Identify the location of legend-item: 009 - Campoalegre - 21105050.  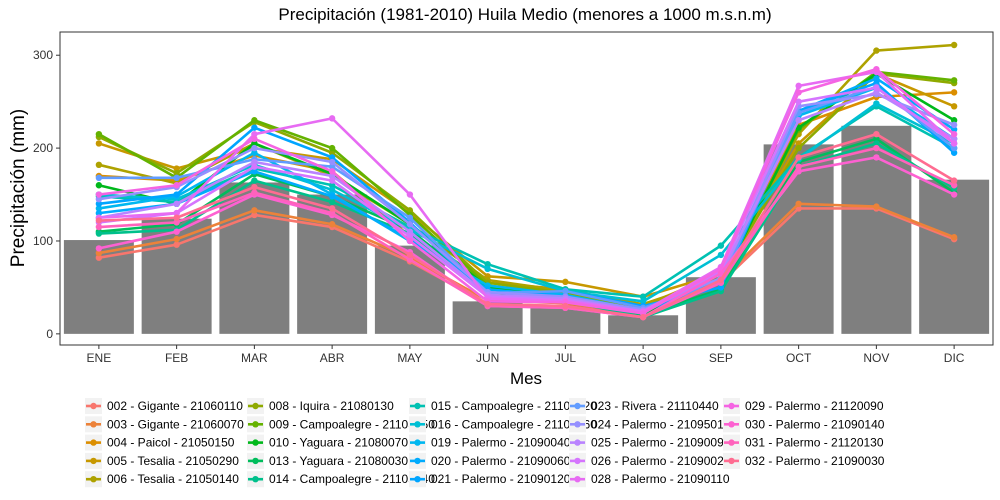
(341, 424).